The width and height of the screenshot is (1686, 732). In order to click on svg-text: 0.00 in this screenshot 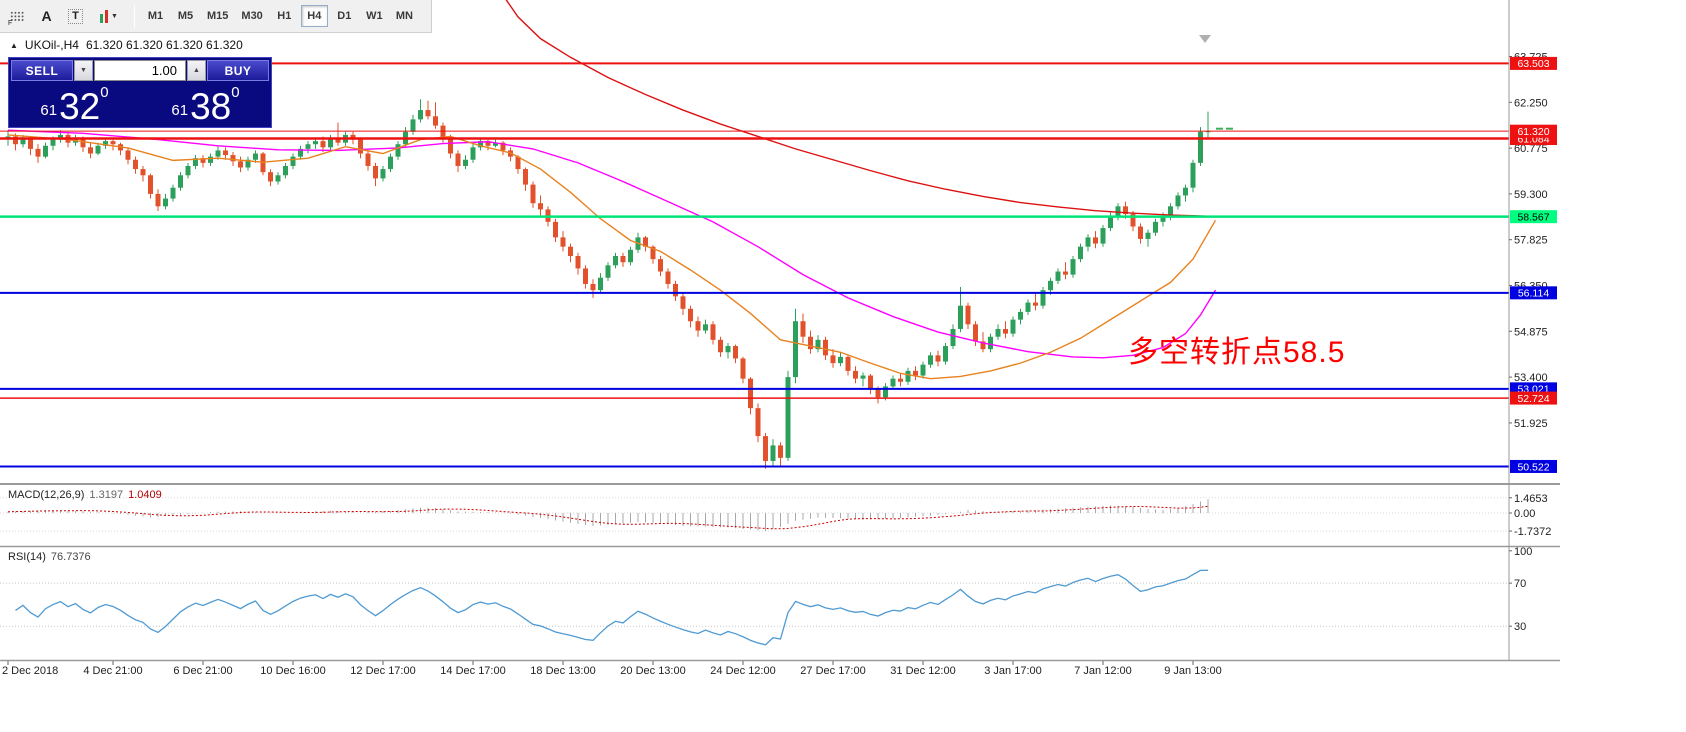, I will do `click(1524, 514)`.